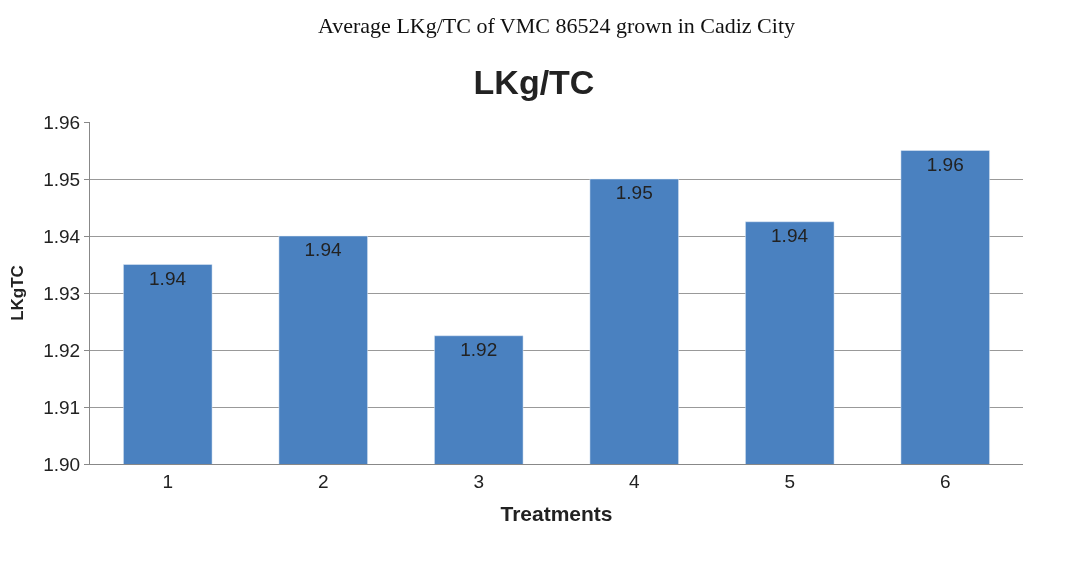 The width and height of the screenshot is (1068, 582). Describe the element at coordinates (557, 25) in the screenshot. I see `text: Average LKg/TC of VMC 86524 grown in Cadiz City` at that location.